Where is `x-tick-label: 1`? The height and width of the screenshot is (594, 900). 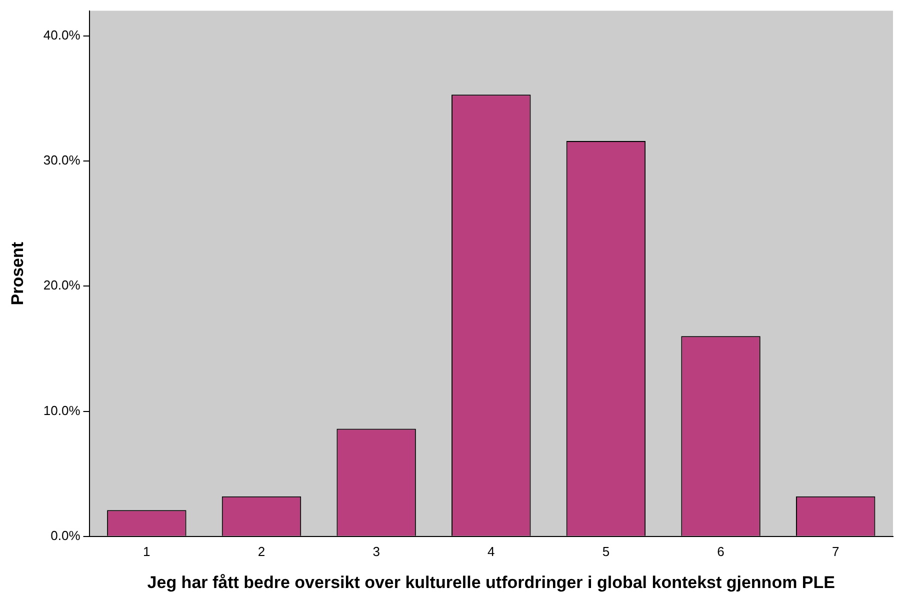
x-tick-label: 1 is located at coordinates (146, 551).